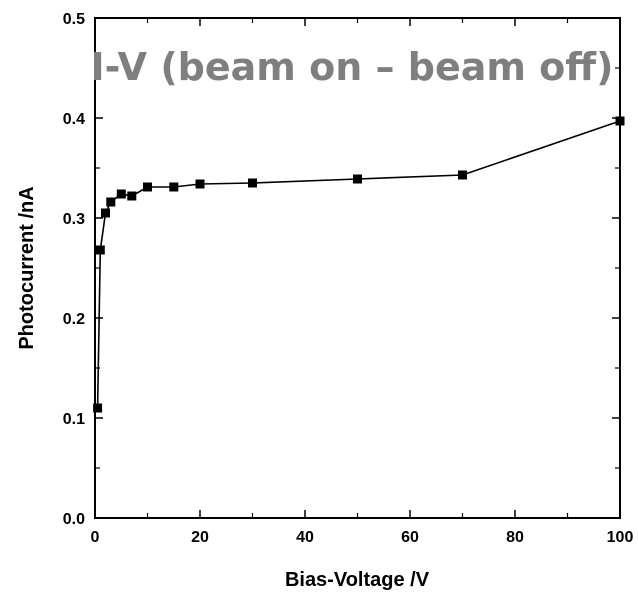  I want to click on x-tick-label: 20, so click(200, 537).